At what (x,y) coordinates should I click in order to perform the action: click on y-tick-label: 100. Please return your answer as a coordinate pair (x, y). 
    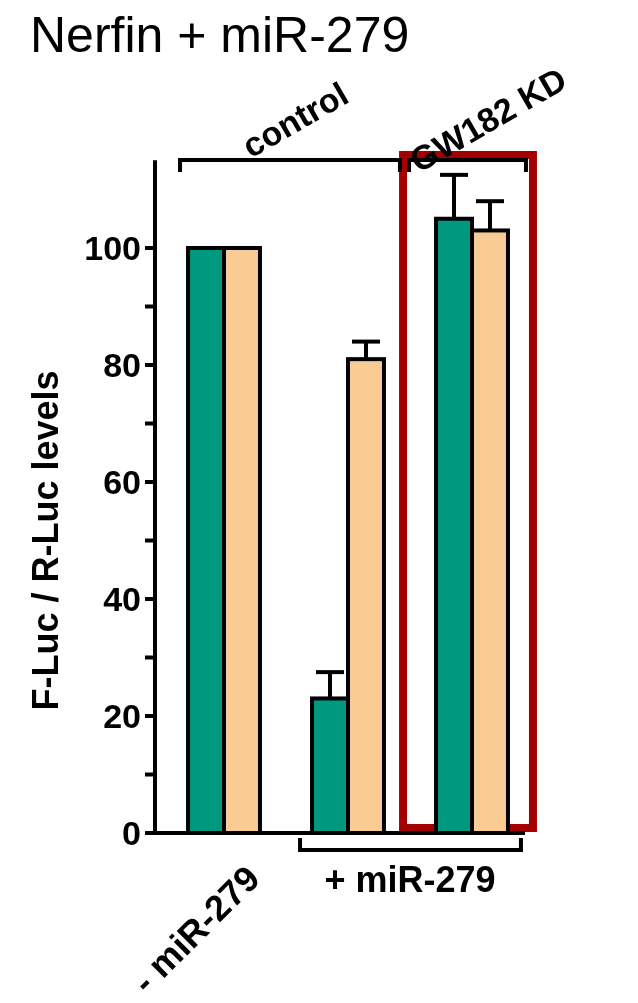
    Looking at the image, I should click on (112, 247).